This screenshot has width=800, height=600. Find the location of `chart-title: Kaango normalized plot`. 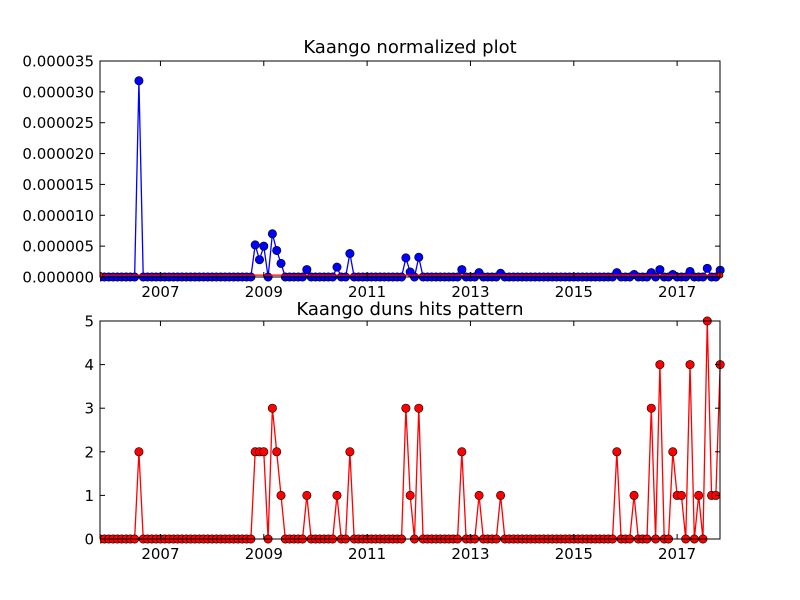

chart-title: Kaango normalized plot is located at coordinates (409, 47).